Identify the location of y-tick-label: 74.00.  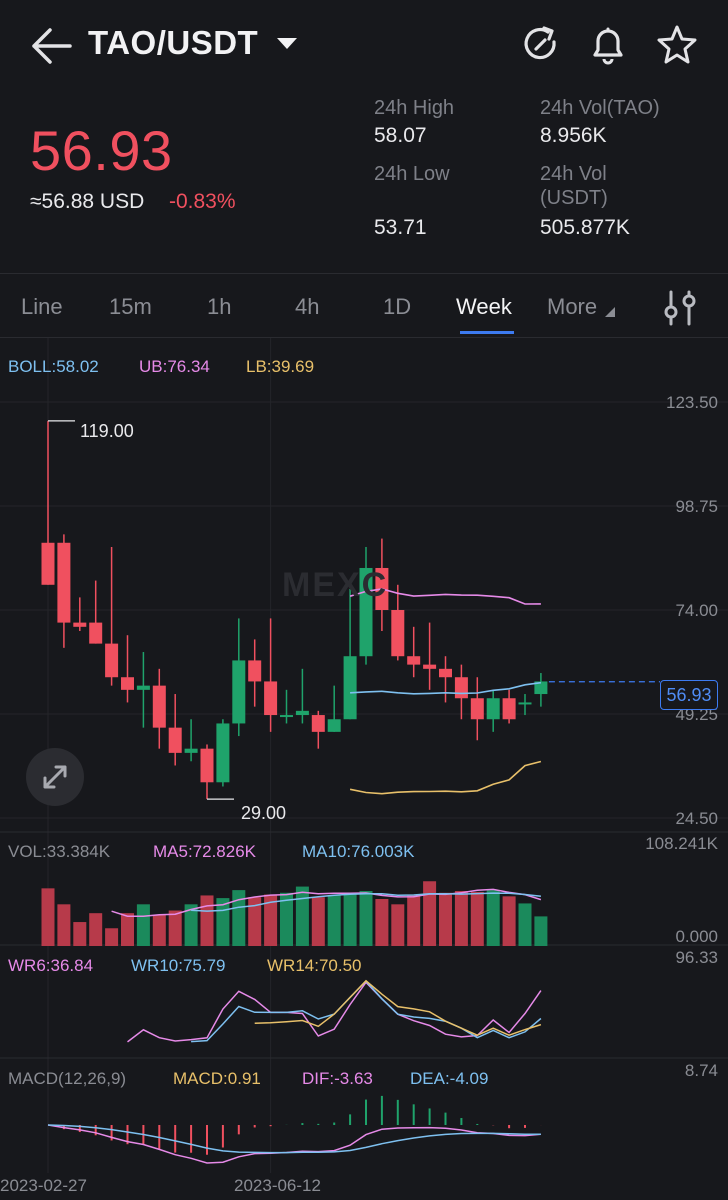
(696, 610).